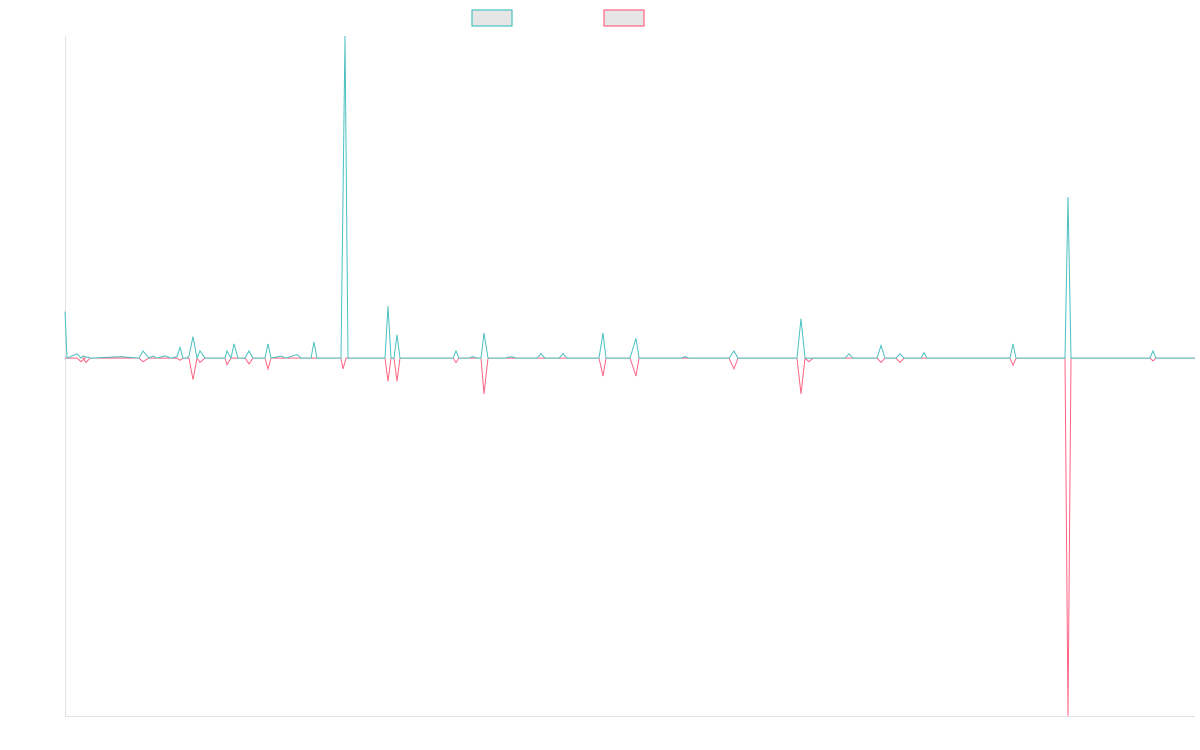 The image size is (1200, 750). I want to click on chart-legend, so click(558, 18).